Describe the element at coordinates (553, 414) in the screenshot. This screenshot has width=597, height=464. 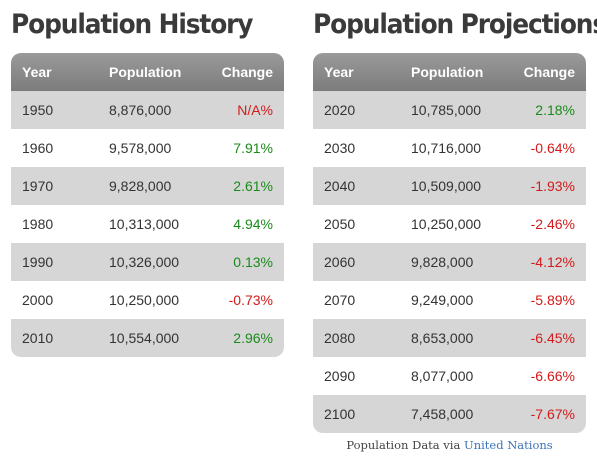
I see `change-cell: -7.67%` at that location.